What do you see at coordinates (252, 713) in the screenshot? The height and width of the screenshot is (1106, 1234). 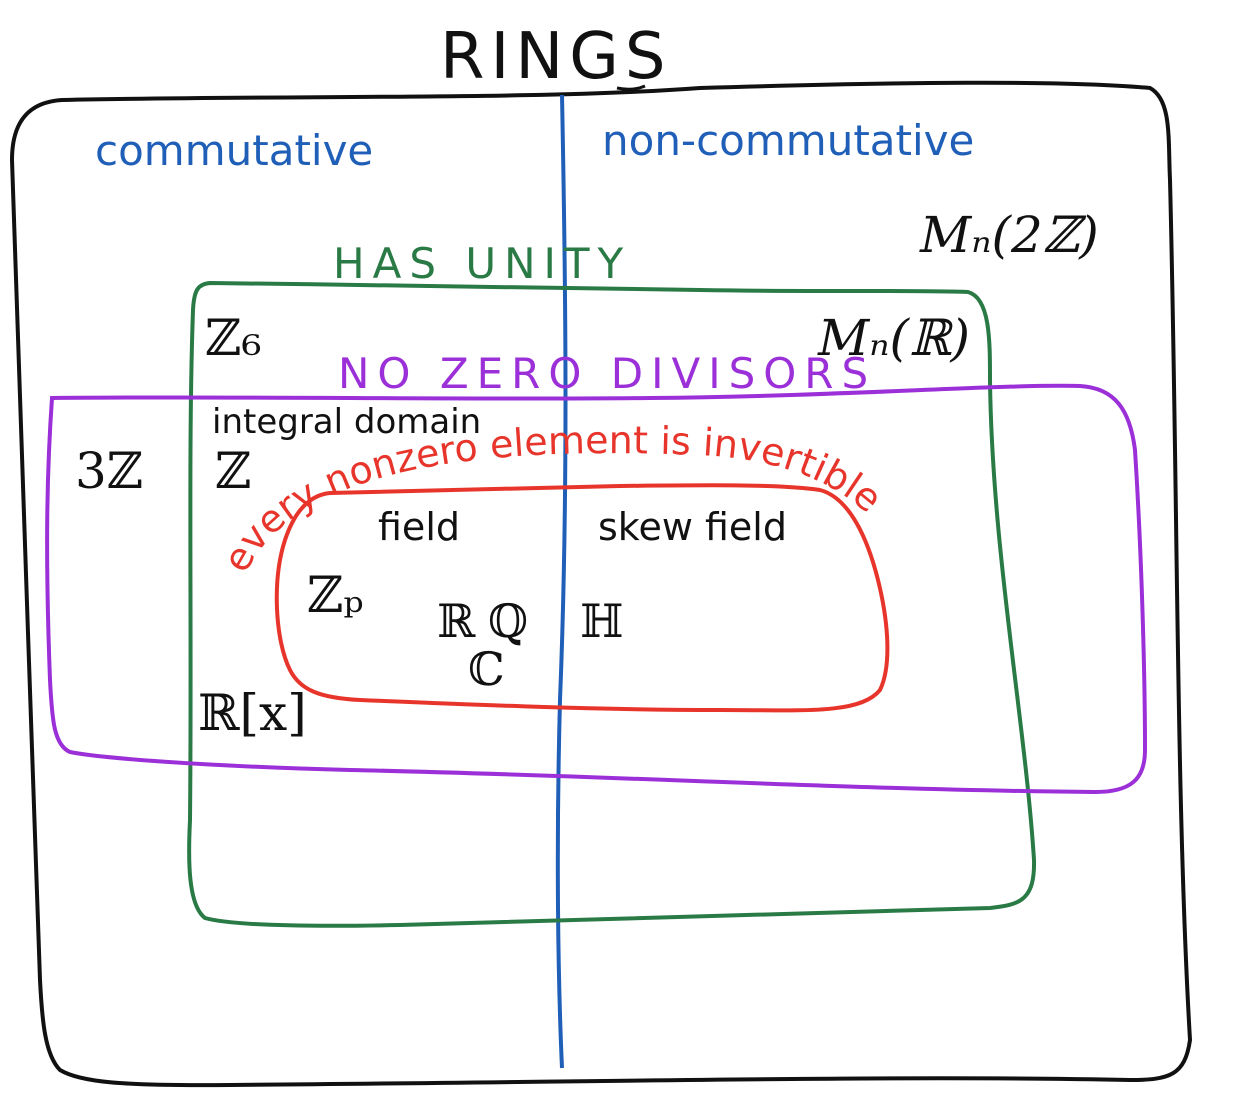 I see `ring-polynomials: ℝ[x]` at bounding box center [252, 713].